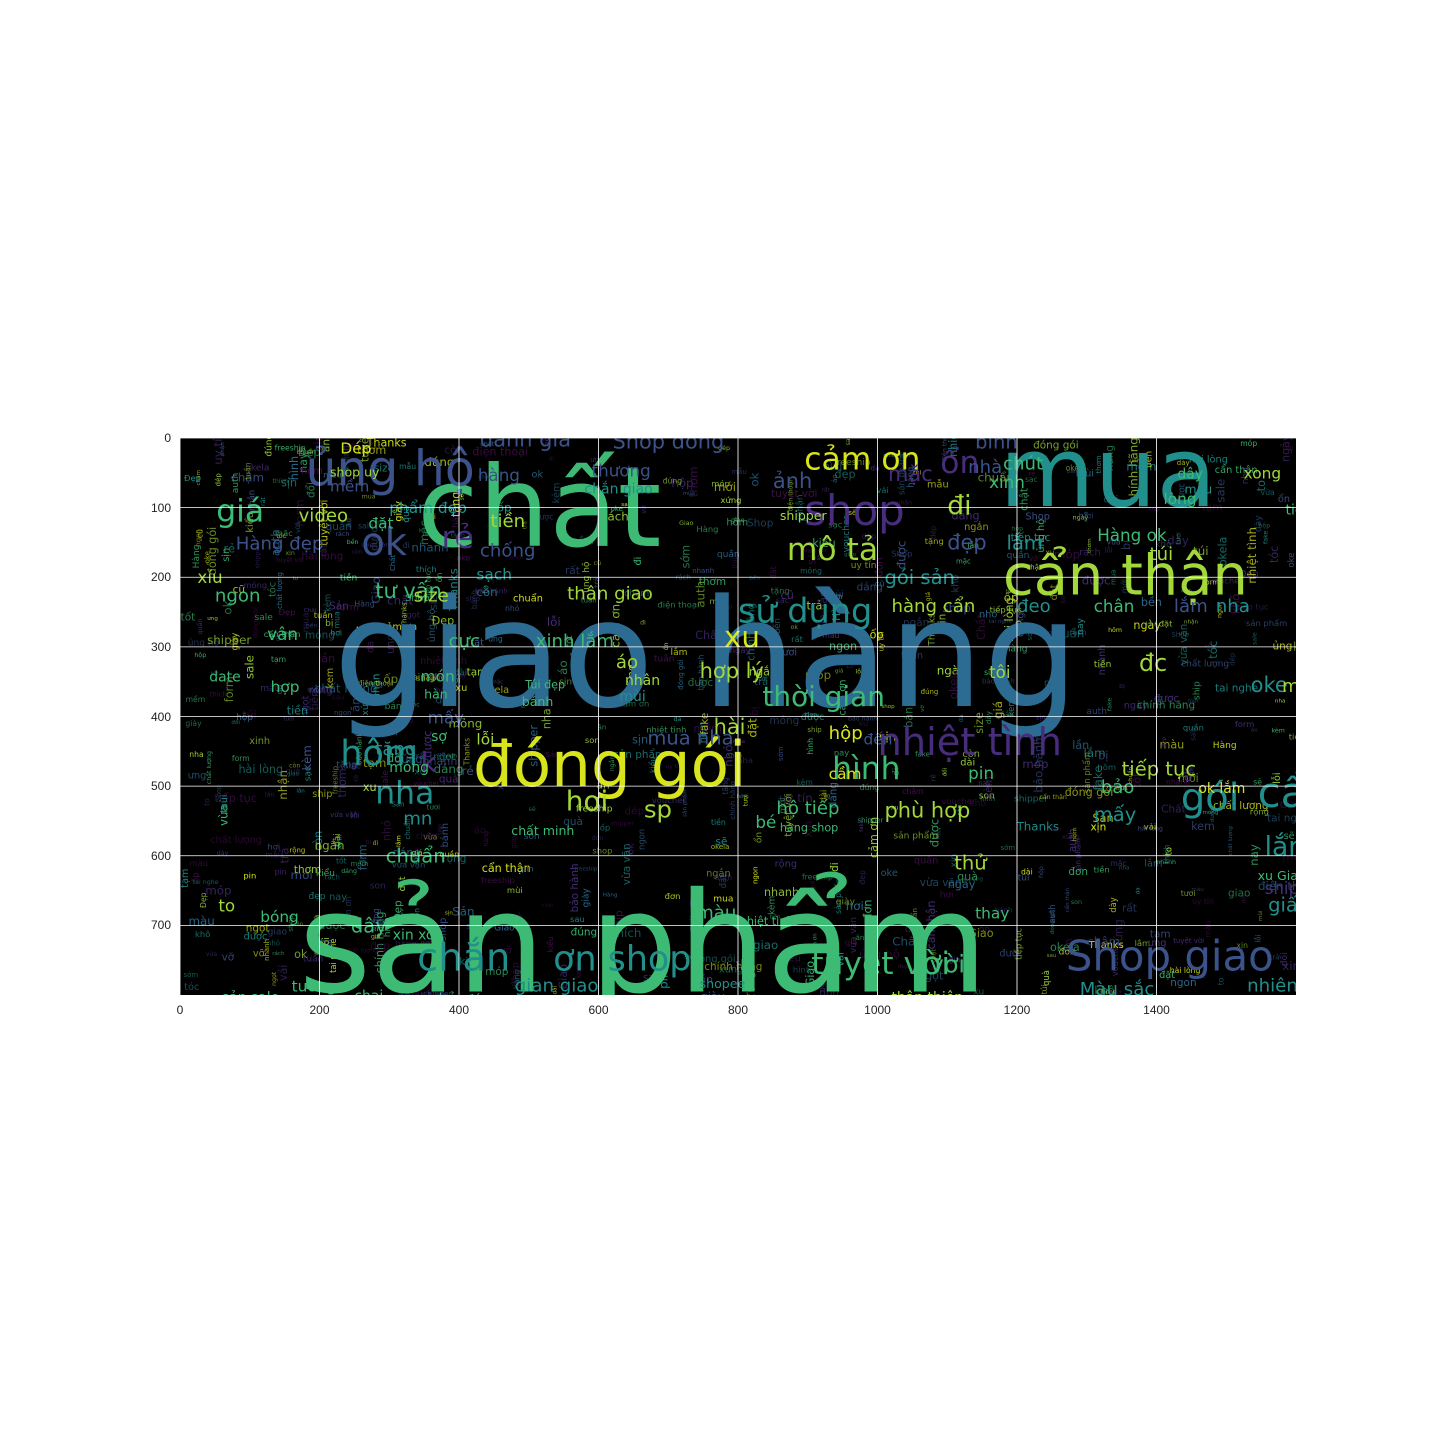 This screenshot has height=1440, width=1440. I want to click on cloud-word-small: nhỏ, so click(729, 756).